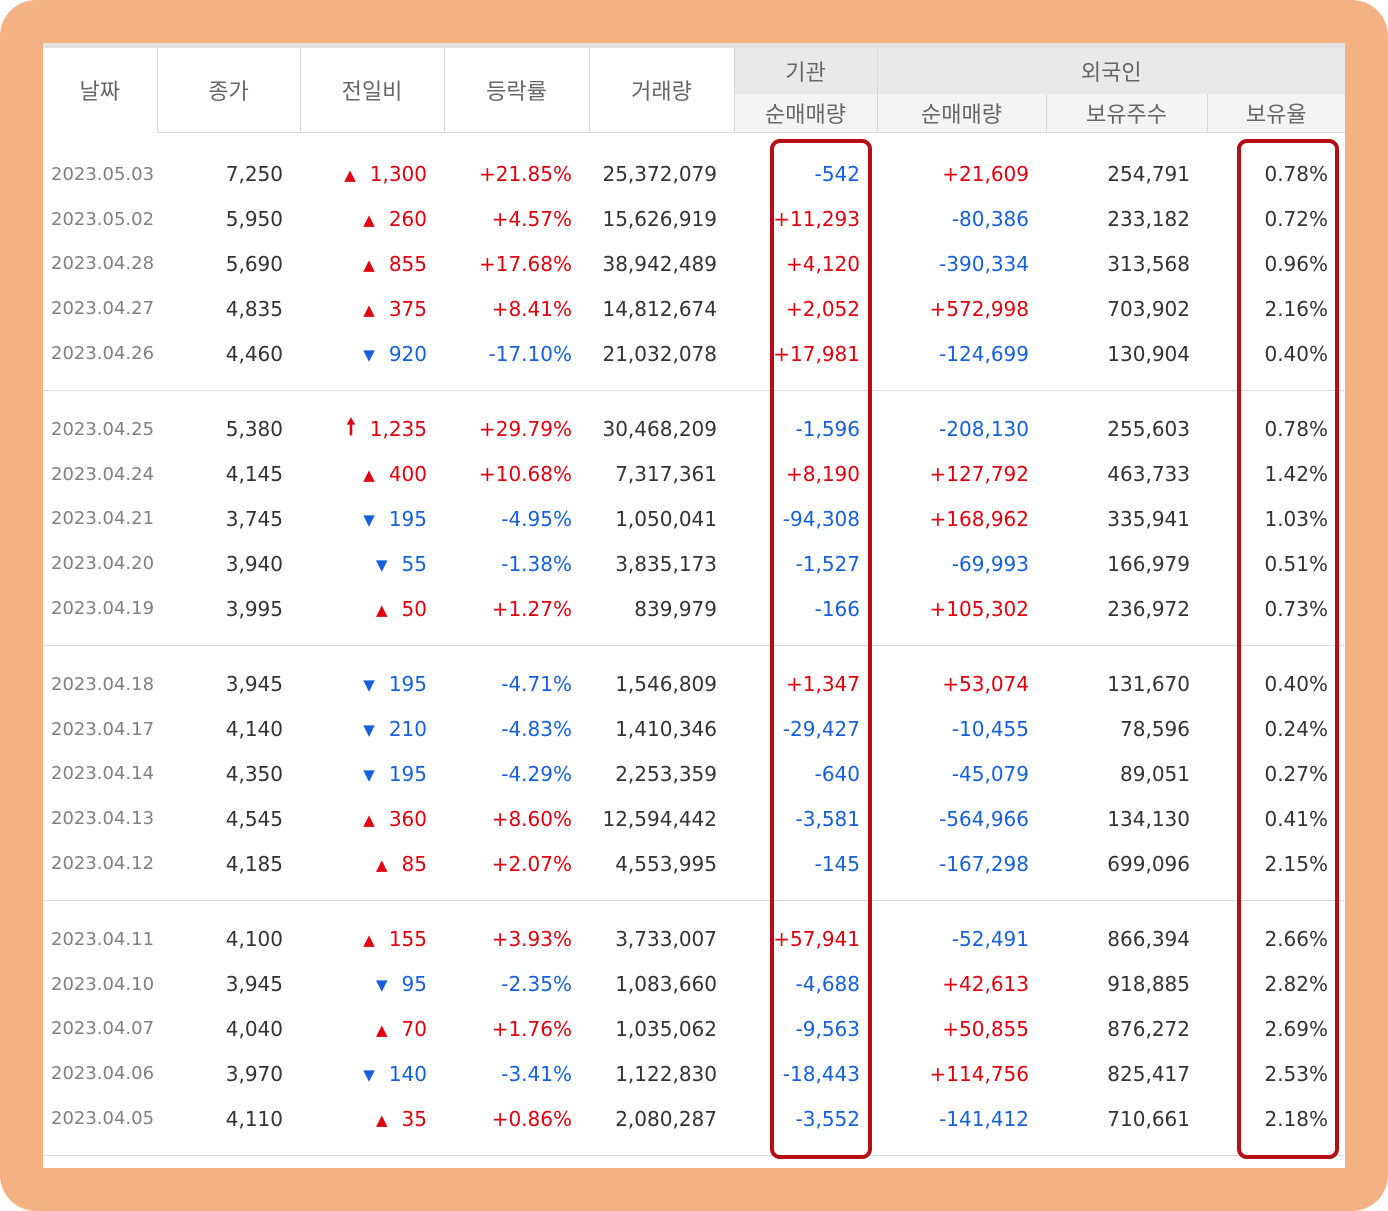 The image size is (1388, 1211). Describe the element at coordinates (103, 1119) in the screenshot. I see `date-cell: 2023.04.05` at that location.